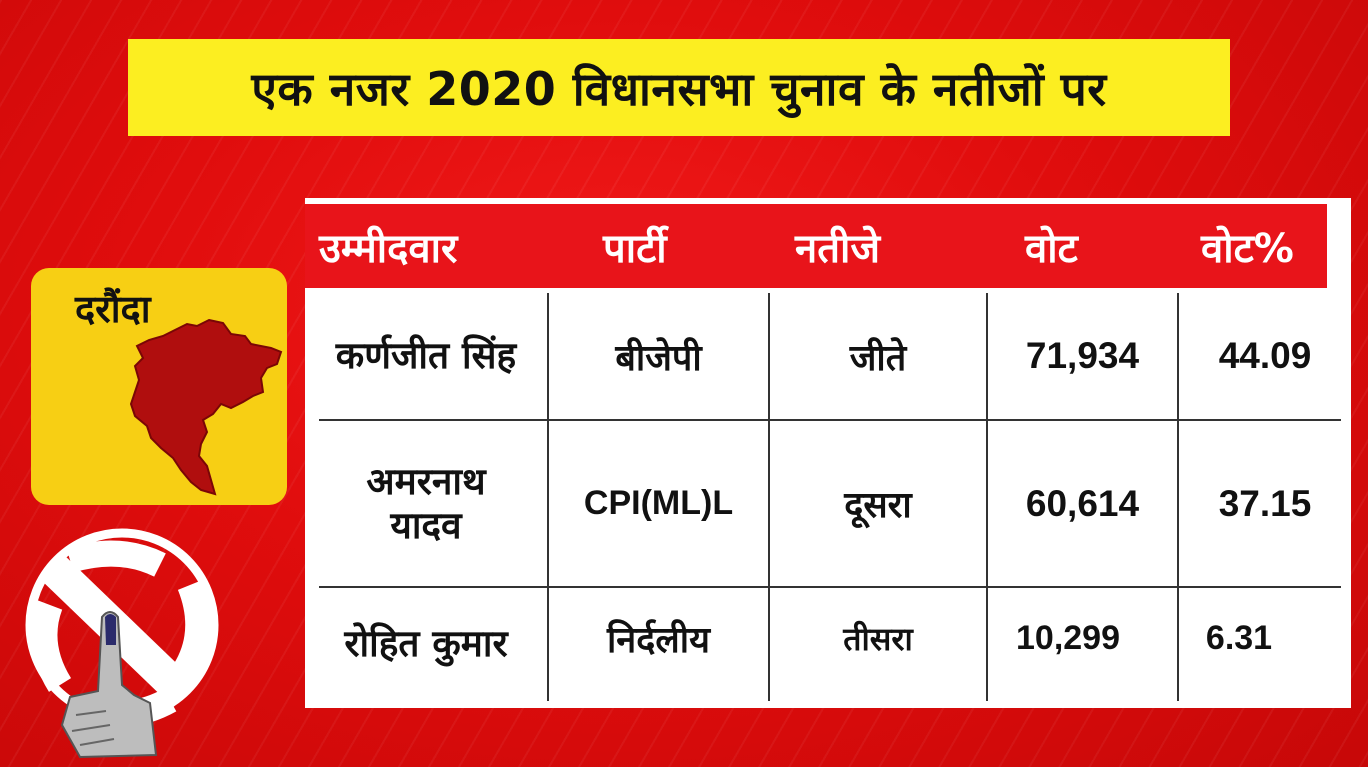 The height and width of the screenshot is (767, 1368). I want to click on table-row-2-party: CPI(ML)L, so click(658, 503).